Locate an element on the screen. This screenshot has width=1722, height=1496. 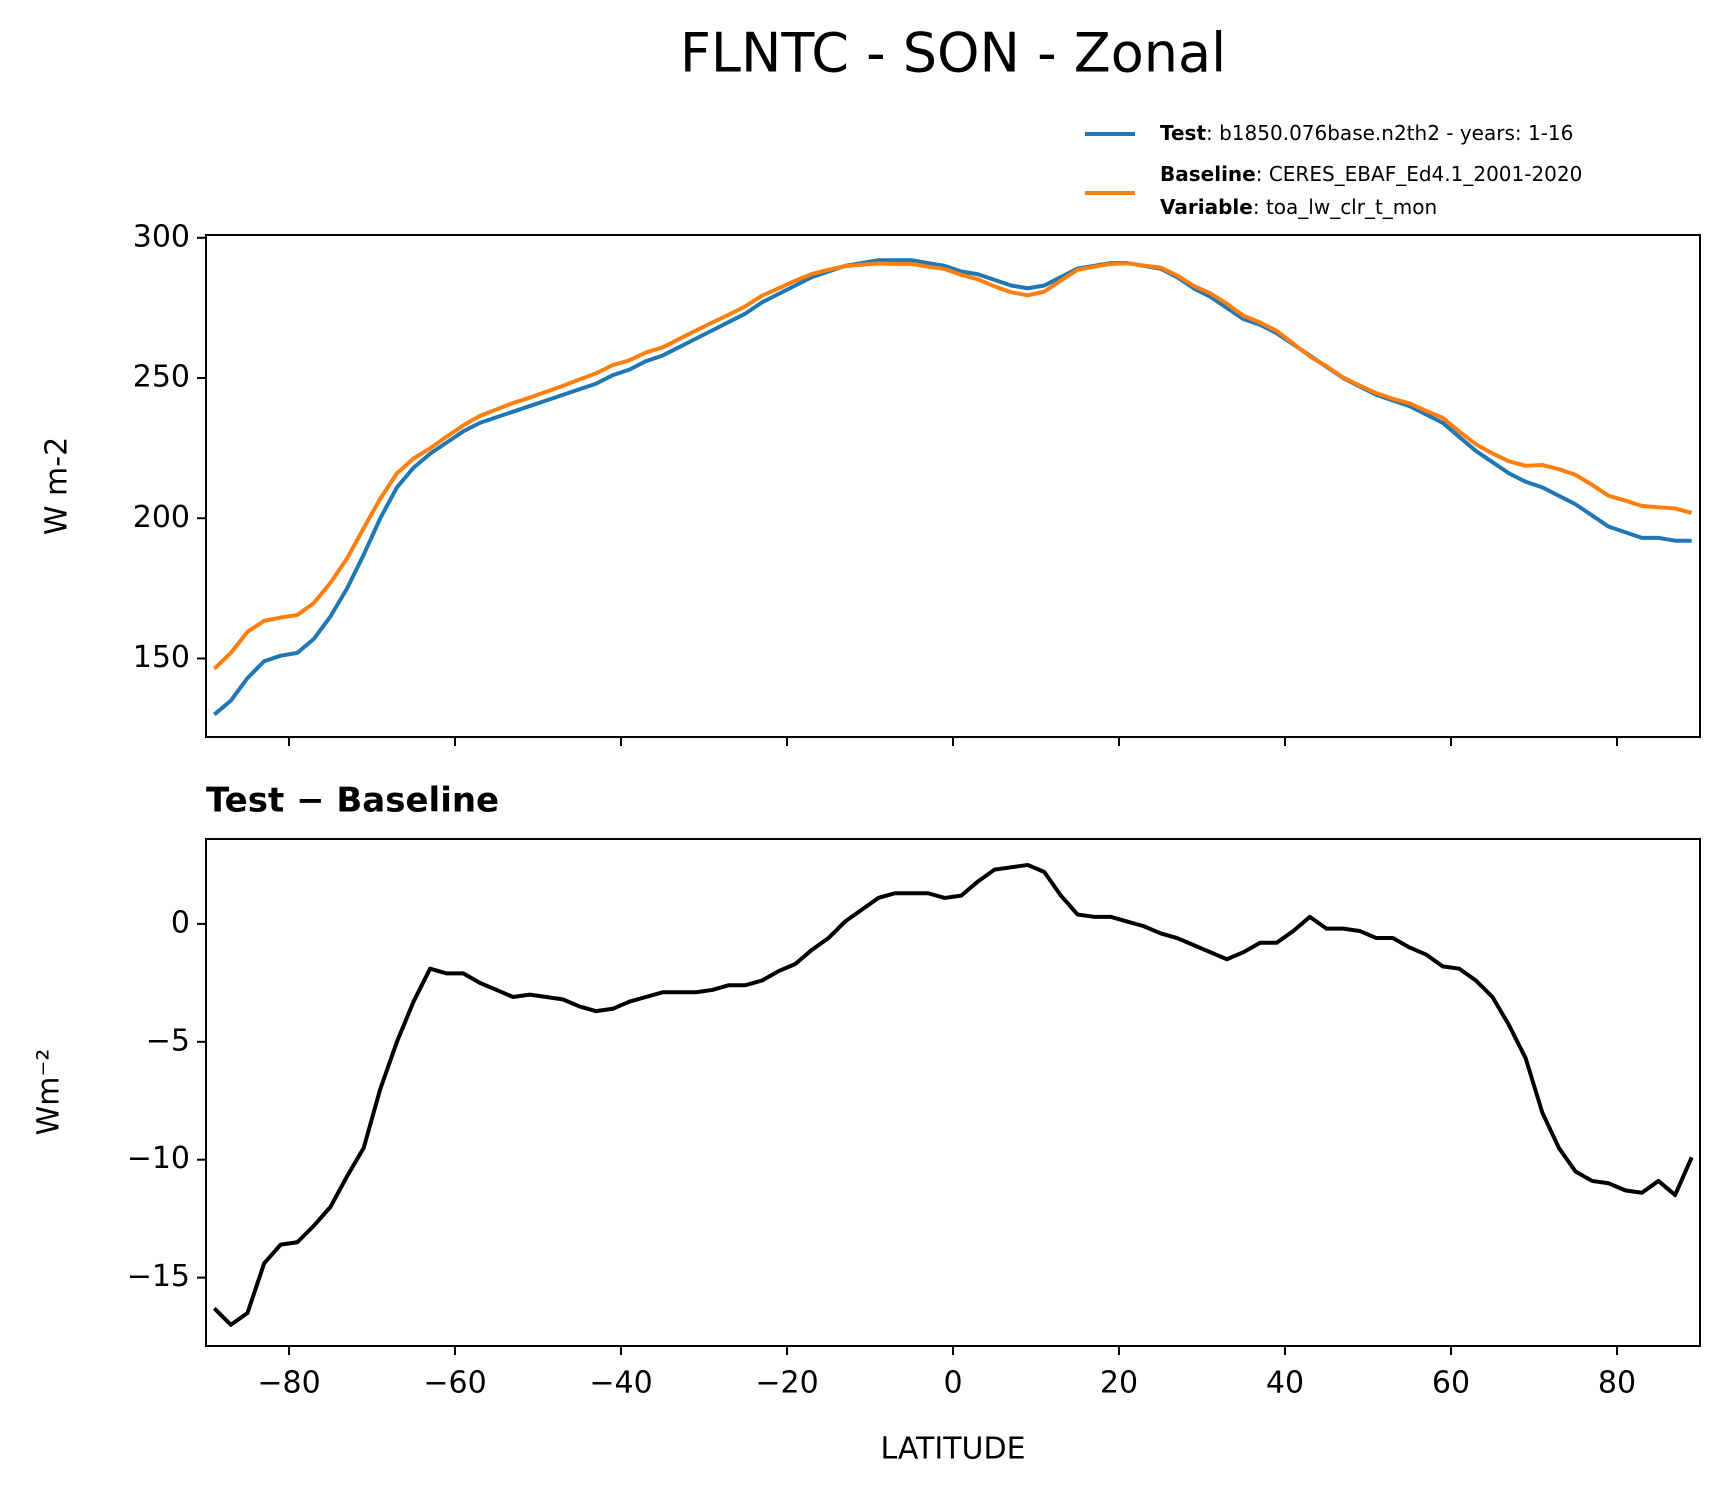
figure-title: FLNTC - SON - Zonal is located at coordinates (953, 53).